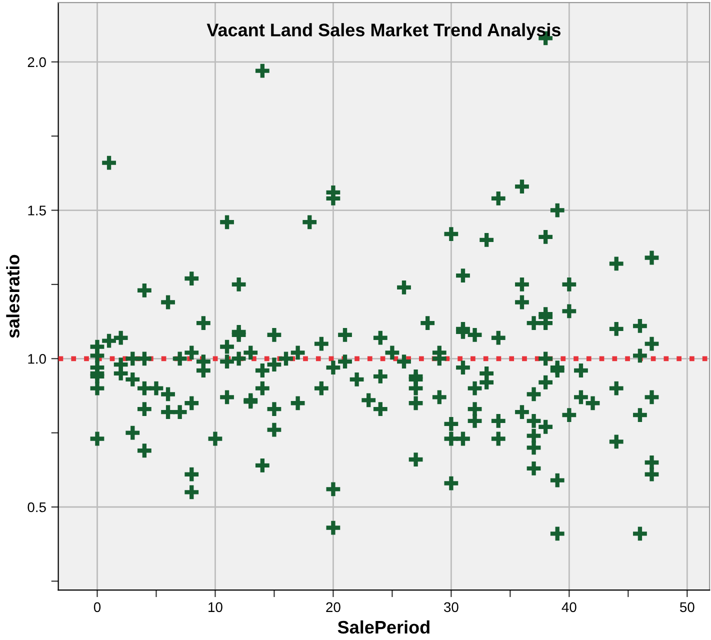 This screenshot has height=640, width=711. I want to click on x-axis-title: SalePeriod, so click(384, 627).